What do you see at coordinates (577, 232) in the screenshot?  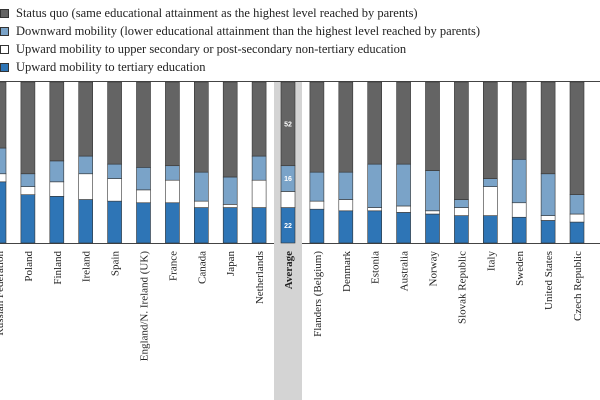 I see `bar-czech-republic-upward_tertiary` at bounding box center [577, 232].